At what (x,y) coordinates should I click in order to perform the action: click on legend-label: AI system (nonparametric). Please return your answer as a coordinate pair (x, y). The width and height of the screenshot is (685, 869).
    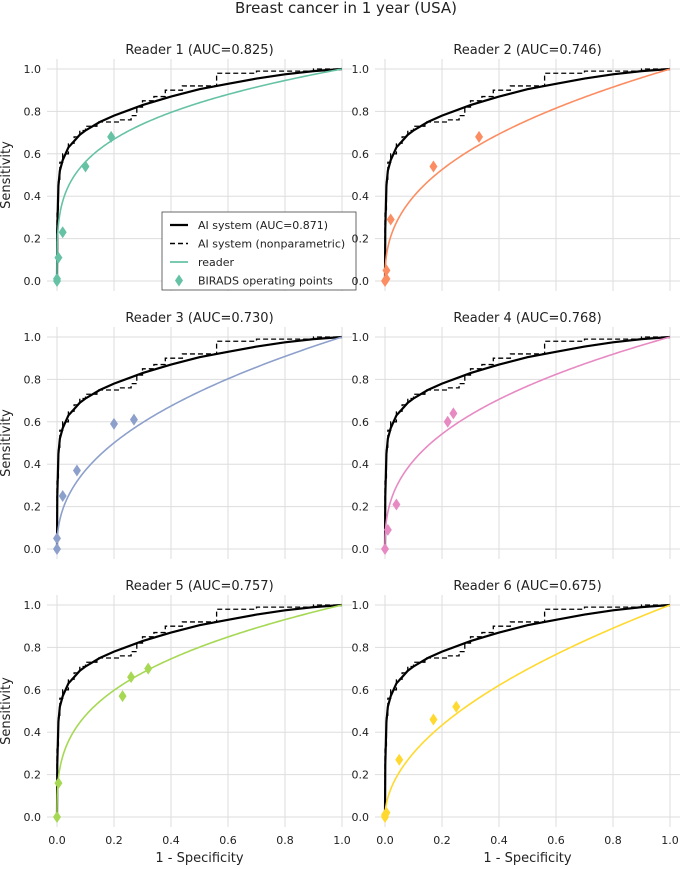
    Looking at the image, I should click on (271, 244).